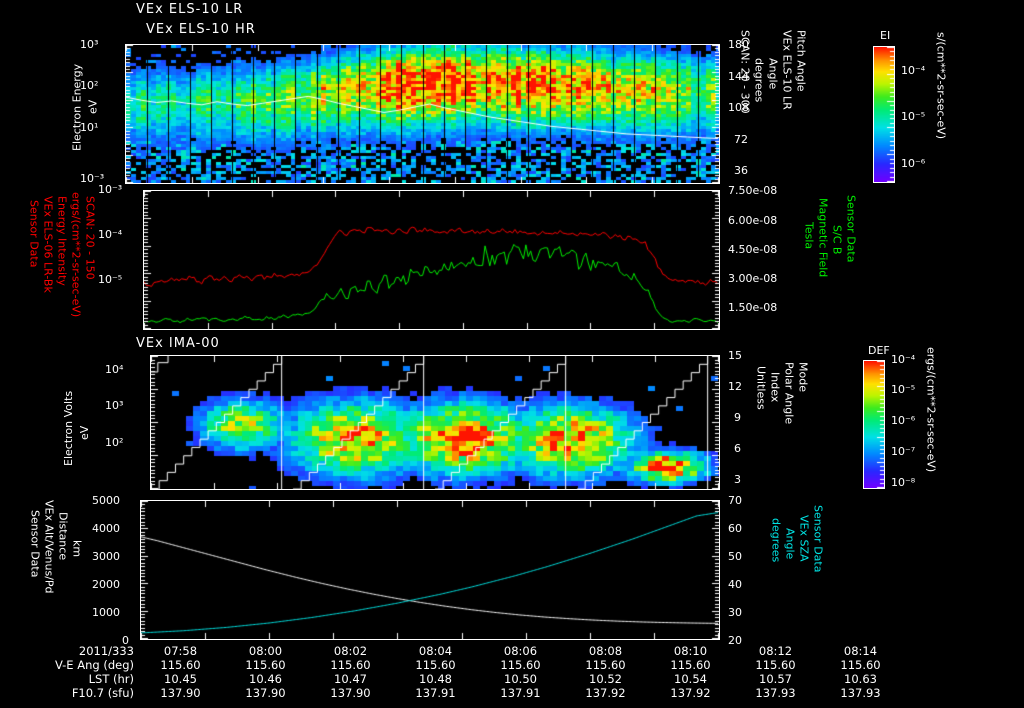 This screenshot has height=708, width=1024. What do you see at coordinates (92, 178) in the screenshot?
I see `panel1-ytick-3: 10⁻³` at bounding box center [92, 178].